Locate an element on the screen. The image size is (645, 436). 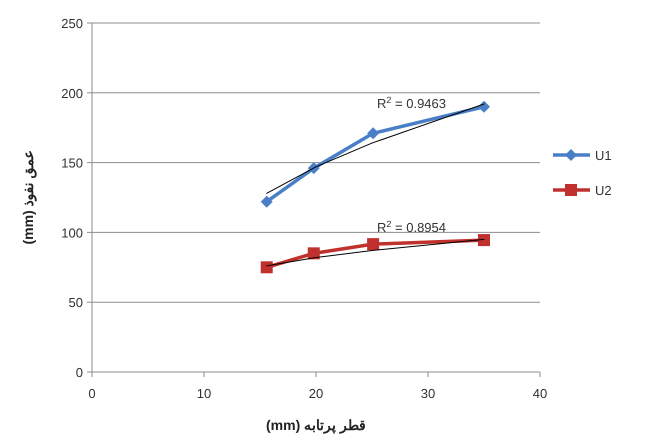
y-axis-title: عمق نفوذ (mm) is located at coordinates (28, 197).